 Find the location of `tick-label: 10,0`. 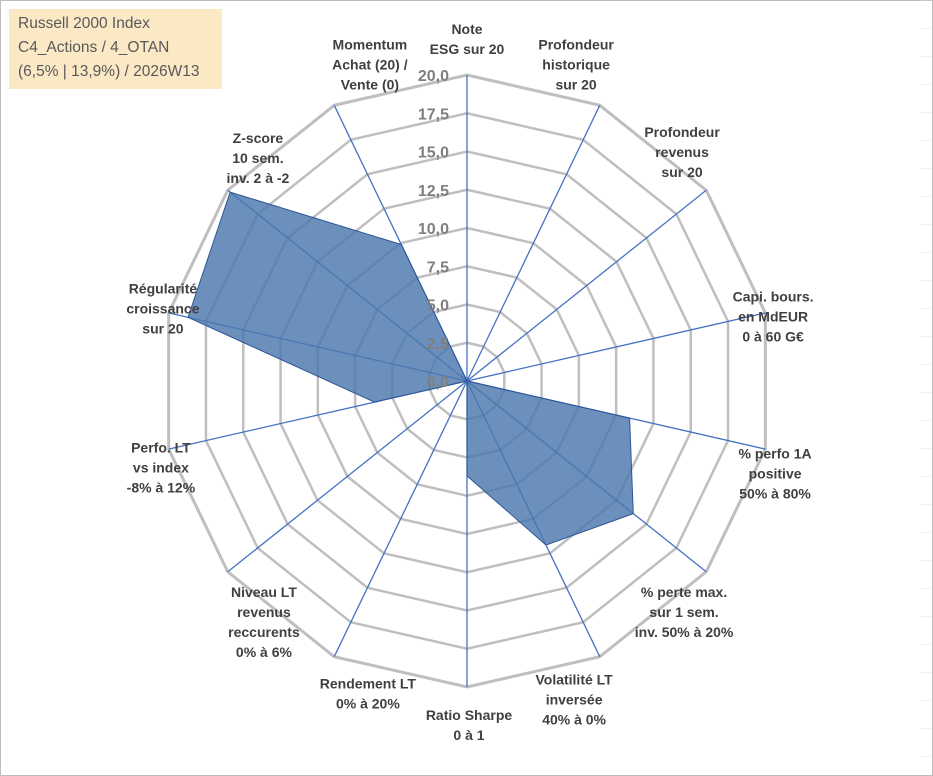

tick-label: 10,0 is located at coordinates (433, 229).